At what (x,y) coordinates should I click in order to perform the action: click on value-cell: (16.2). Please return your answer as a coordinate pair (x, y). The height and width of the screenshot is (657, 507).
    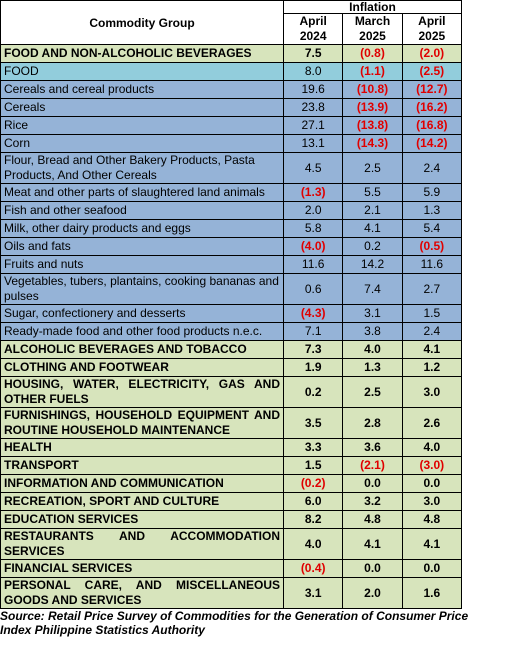
    Looking at the image, I should click on (432, 107).